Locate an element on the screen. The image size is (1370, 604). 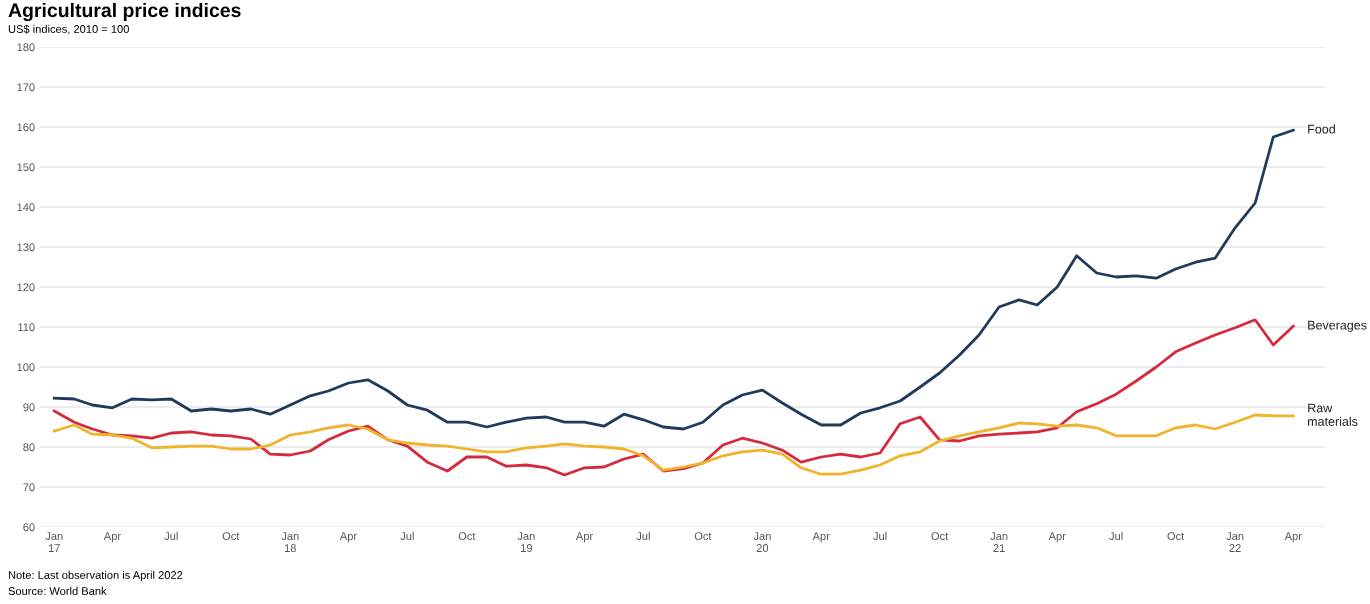
y-tick-label: 80 is located at coordinates (29, 447).